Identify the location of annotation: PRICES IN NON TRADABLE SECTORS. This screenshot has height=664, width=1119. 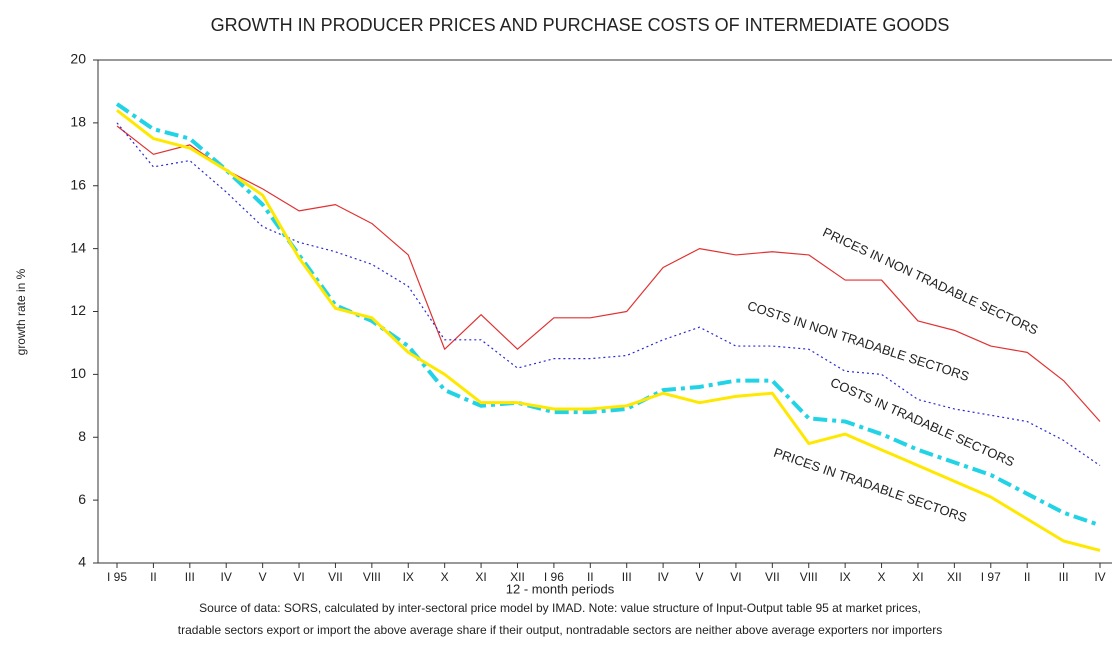
(930, 280).